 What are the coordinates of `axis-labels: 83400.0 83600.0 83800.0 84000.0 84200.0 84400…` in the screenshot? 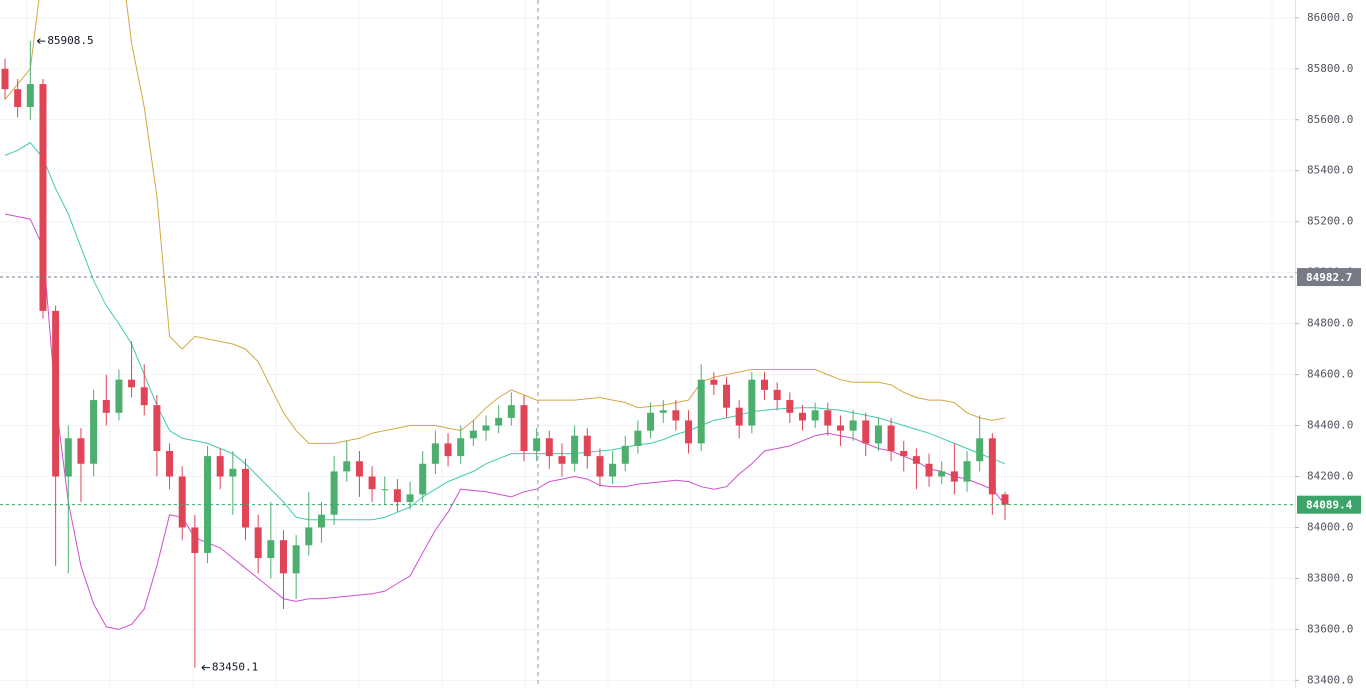 It's located at (1328, 348).